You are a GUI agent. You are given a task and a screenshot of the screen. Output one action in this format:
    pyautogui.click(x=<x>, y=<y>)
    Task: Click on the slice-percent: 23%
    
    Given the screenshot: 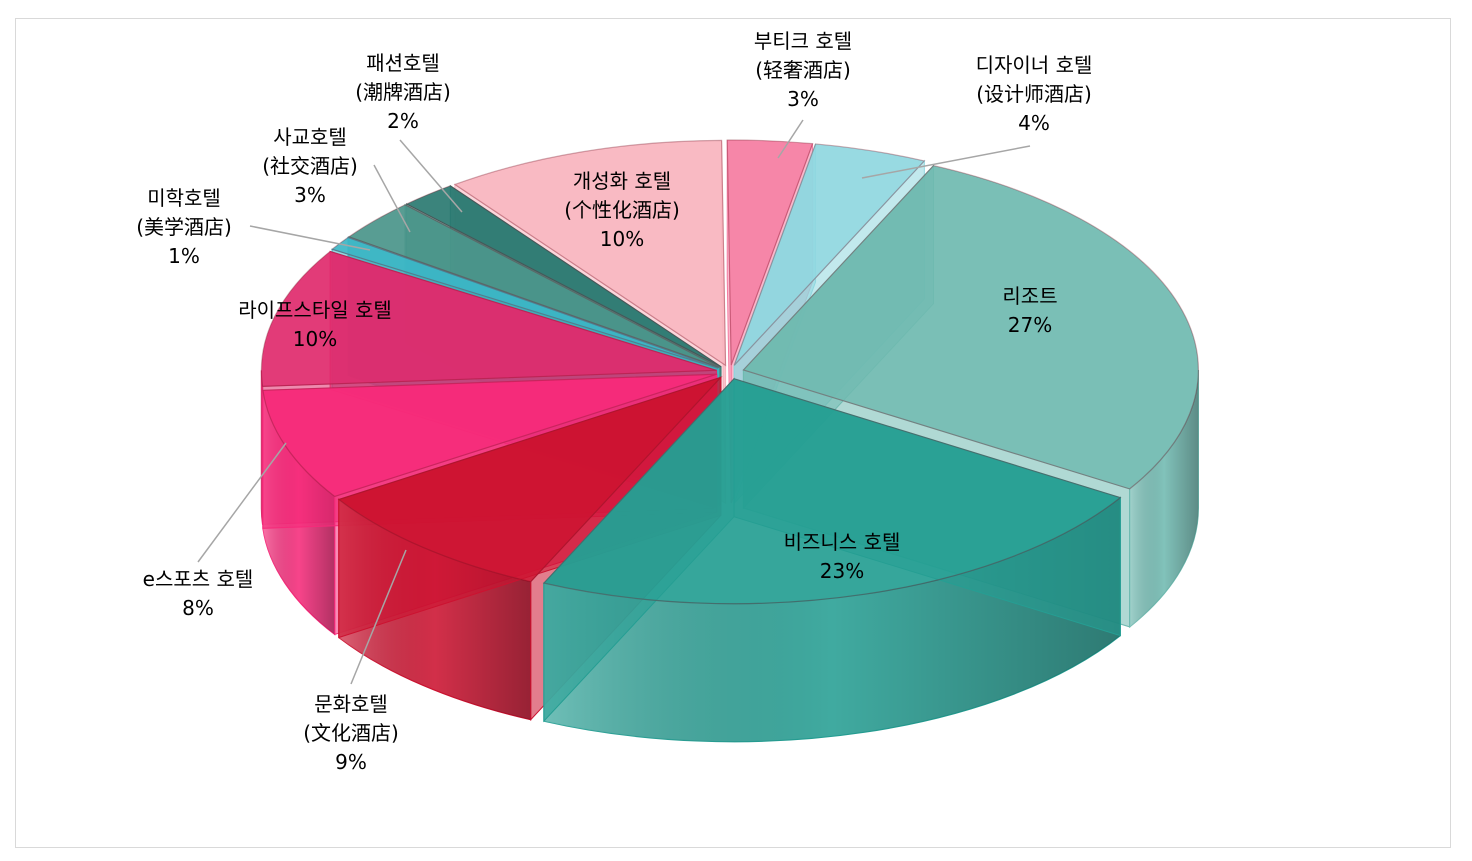 What is the action you would take?
    pyautogui.click(x=842, y=571)
    